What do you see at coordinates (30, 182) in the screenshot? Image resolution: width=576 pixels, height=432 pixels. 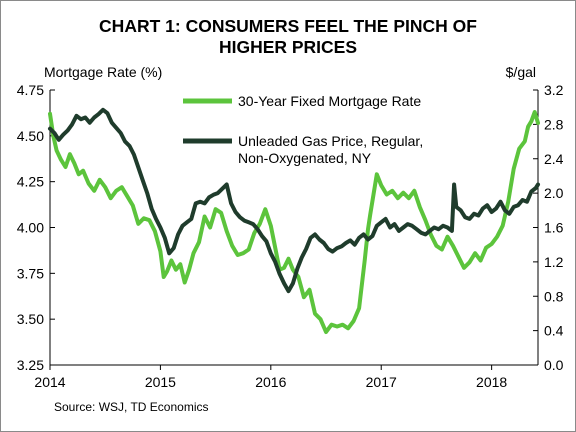 I see `left-y-tick-label: 4.25` at bounding box center [30, 182].